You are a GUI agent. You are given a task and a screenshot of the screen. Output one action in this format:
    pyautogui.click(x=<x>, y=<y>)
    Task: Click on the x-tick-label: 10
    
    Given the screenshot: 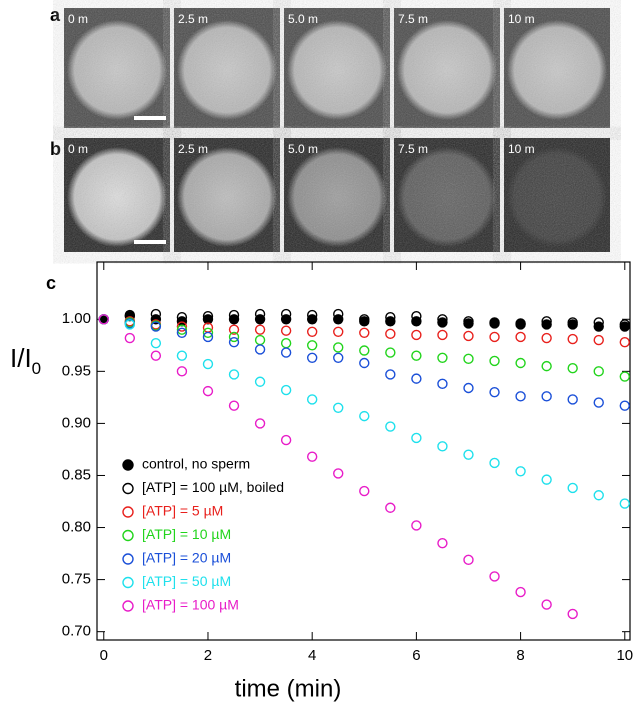 What is the action you would take?
    pyautogui.click(x=624, y=655)
    